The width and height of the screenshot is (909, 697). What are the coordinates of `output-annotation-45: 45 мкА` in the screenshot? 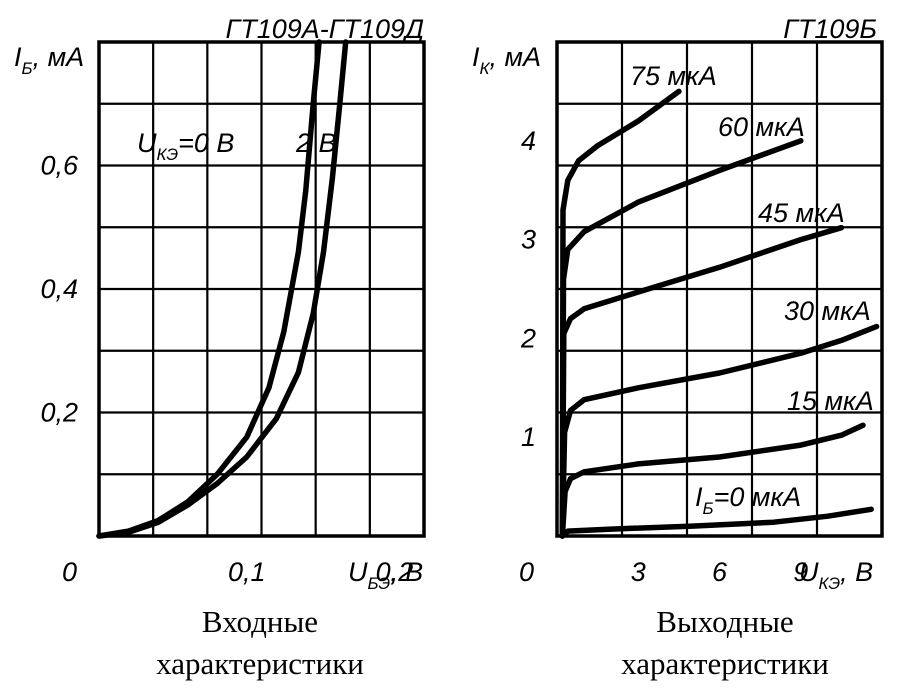 It's located at (801, 213).